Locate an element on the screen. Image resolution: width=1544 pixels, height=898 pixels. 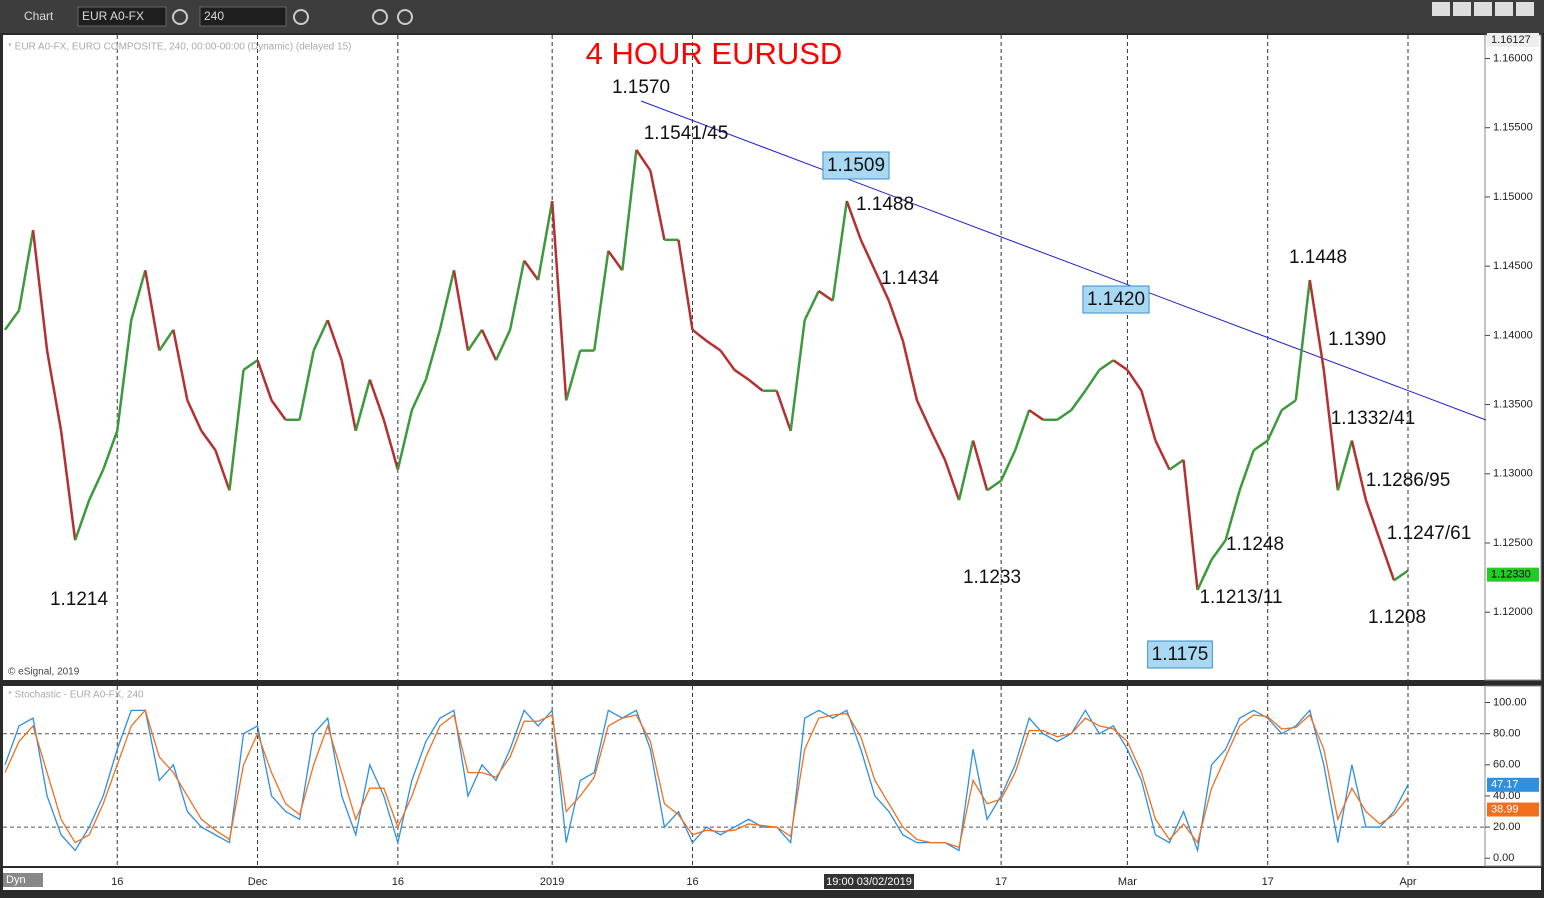
alert-icon is located at coordinates (405, 17).